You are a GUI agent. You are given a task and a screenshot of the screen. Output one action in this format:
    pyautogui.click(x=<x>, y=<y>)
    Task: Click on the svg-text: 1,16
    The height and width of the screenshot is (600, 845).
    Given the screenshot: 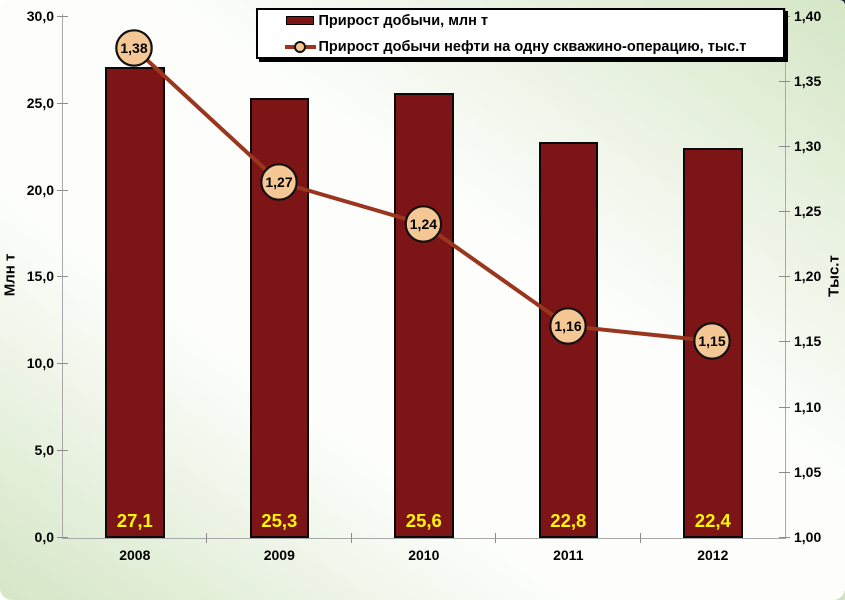 What is the action you would take?
    pyautogui.click(x=567, y=326)
    